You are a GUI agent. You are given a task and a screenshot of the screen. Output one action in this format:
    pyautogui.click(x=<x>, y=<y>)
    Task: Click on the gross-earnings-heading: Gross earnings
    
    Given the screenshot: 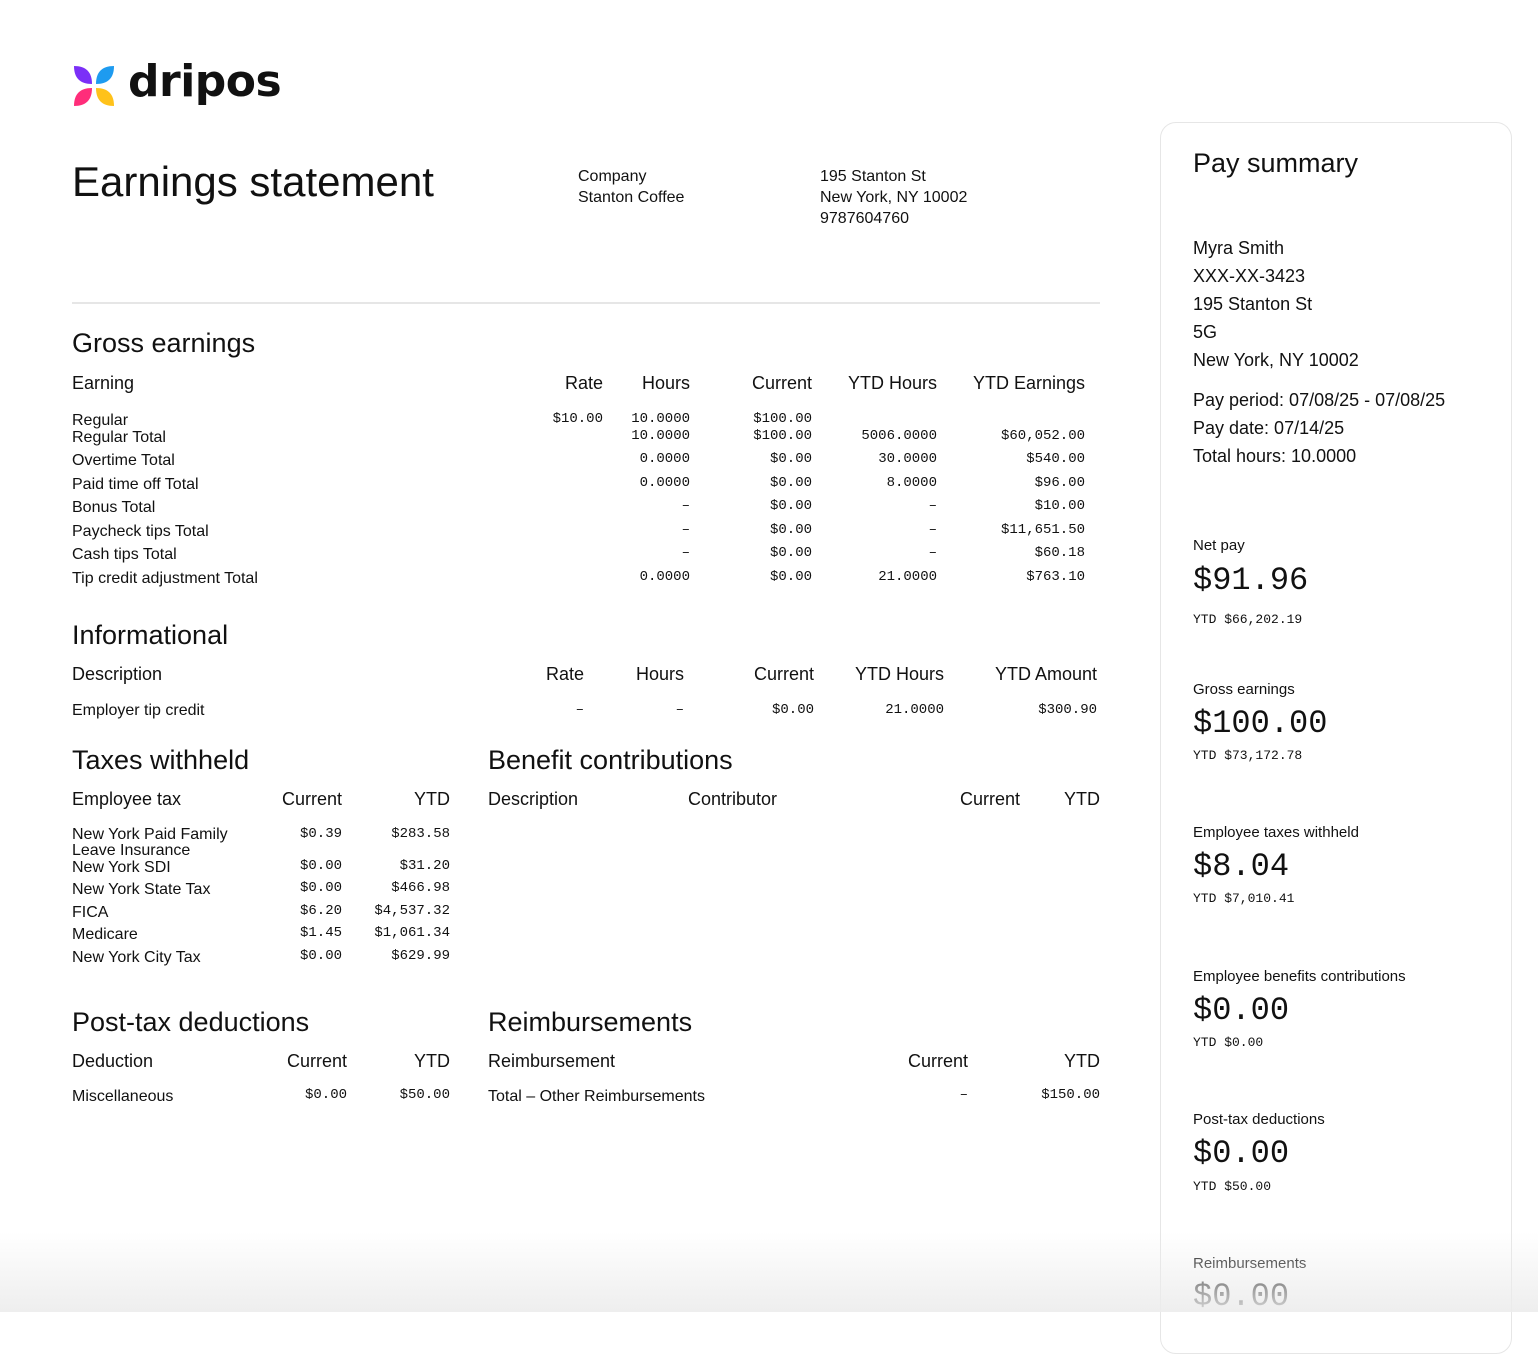 What is the action you would take?
    pyautogui.click(x=164, y=343)
    